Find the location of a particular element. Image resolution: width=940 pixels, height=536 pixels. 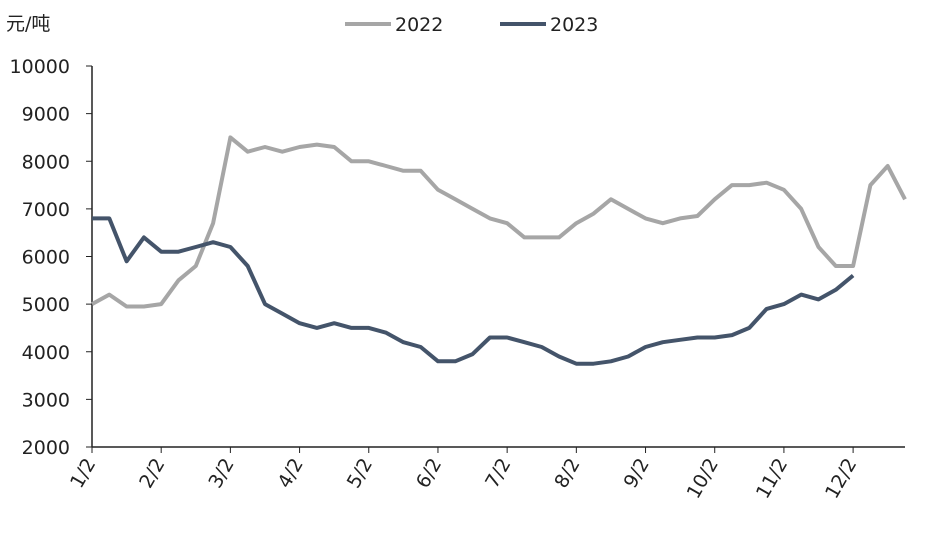

y-tick-label: 2000 is located at coordinates (46, 448).